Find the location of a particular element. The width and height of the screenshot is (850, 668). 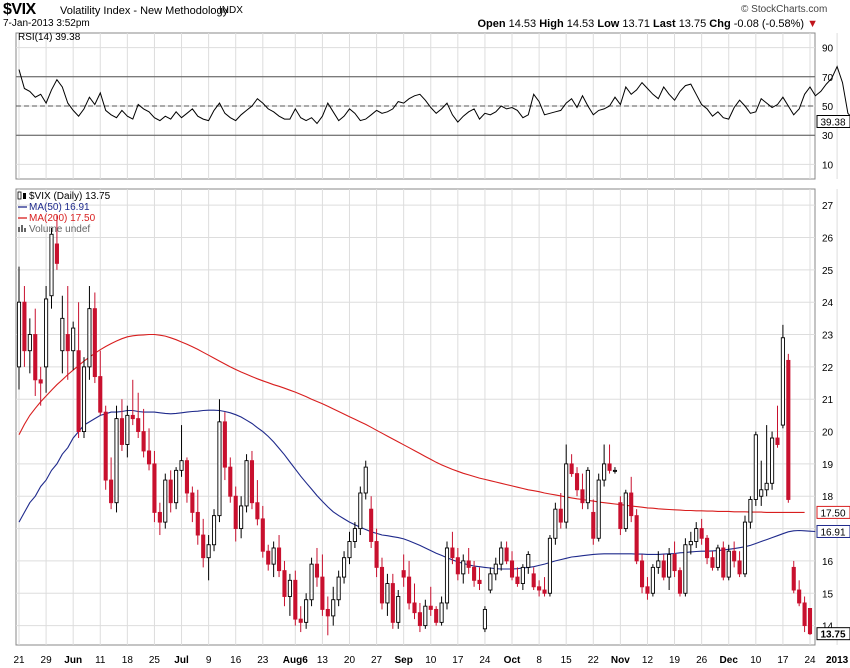

x-tick-label: 26 is located at coordinates (702, 660).